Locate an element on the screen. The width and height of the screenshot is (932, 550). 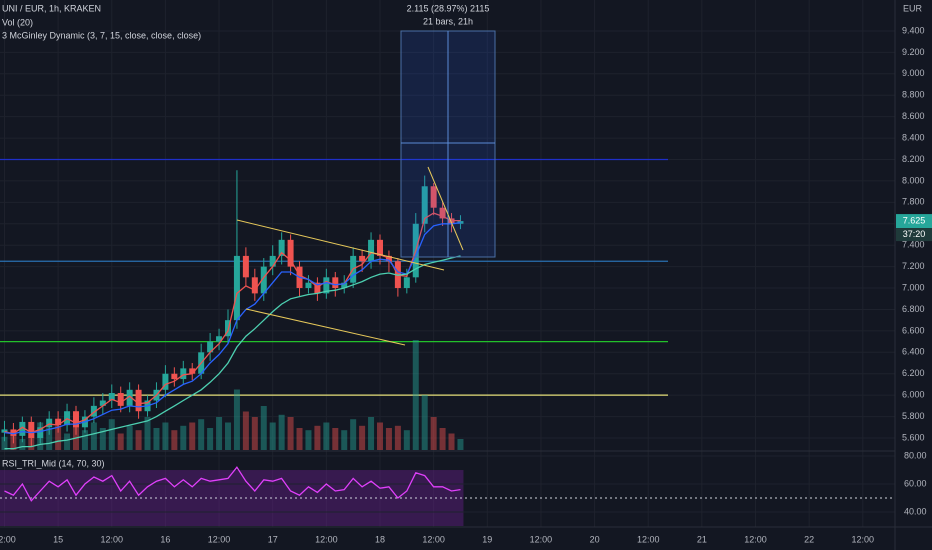
y-tick-label: 5.800 is located at coordinates (913, 416).